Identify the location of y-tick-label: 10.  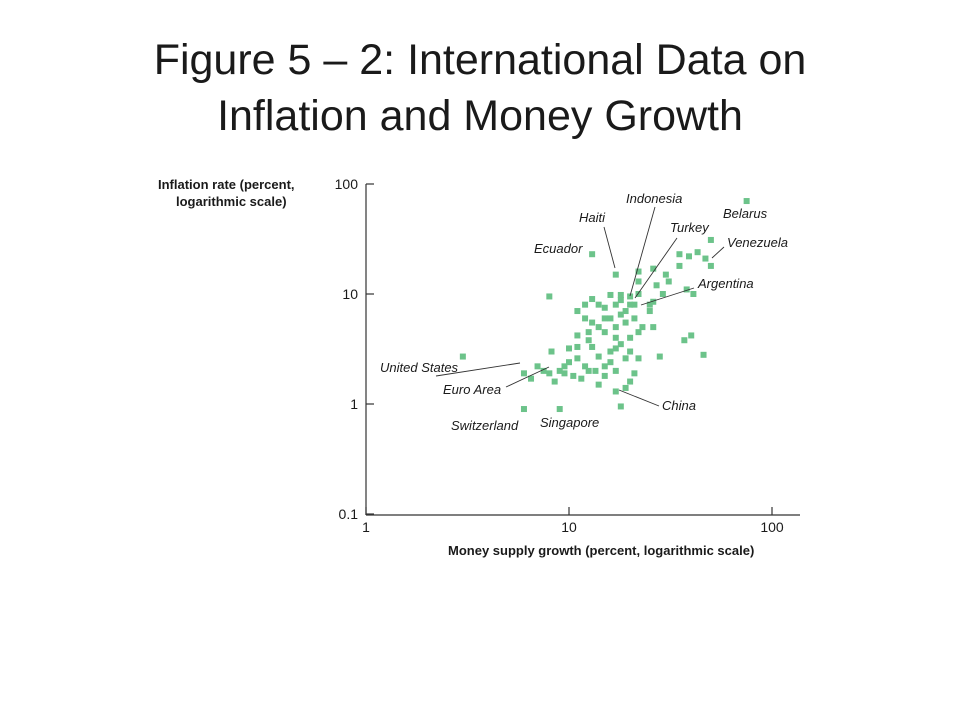
(350, 294).